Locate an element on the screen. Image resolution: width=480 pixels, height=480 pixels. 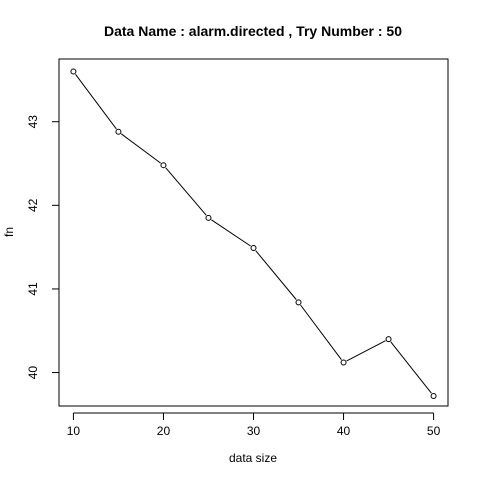
x-tick-label: 20 is located at coordinates (164, 431).